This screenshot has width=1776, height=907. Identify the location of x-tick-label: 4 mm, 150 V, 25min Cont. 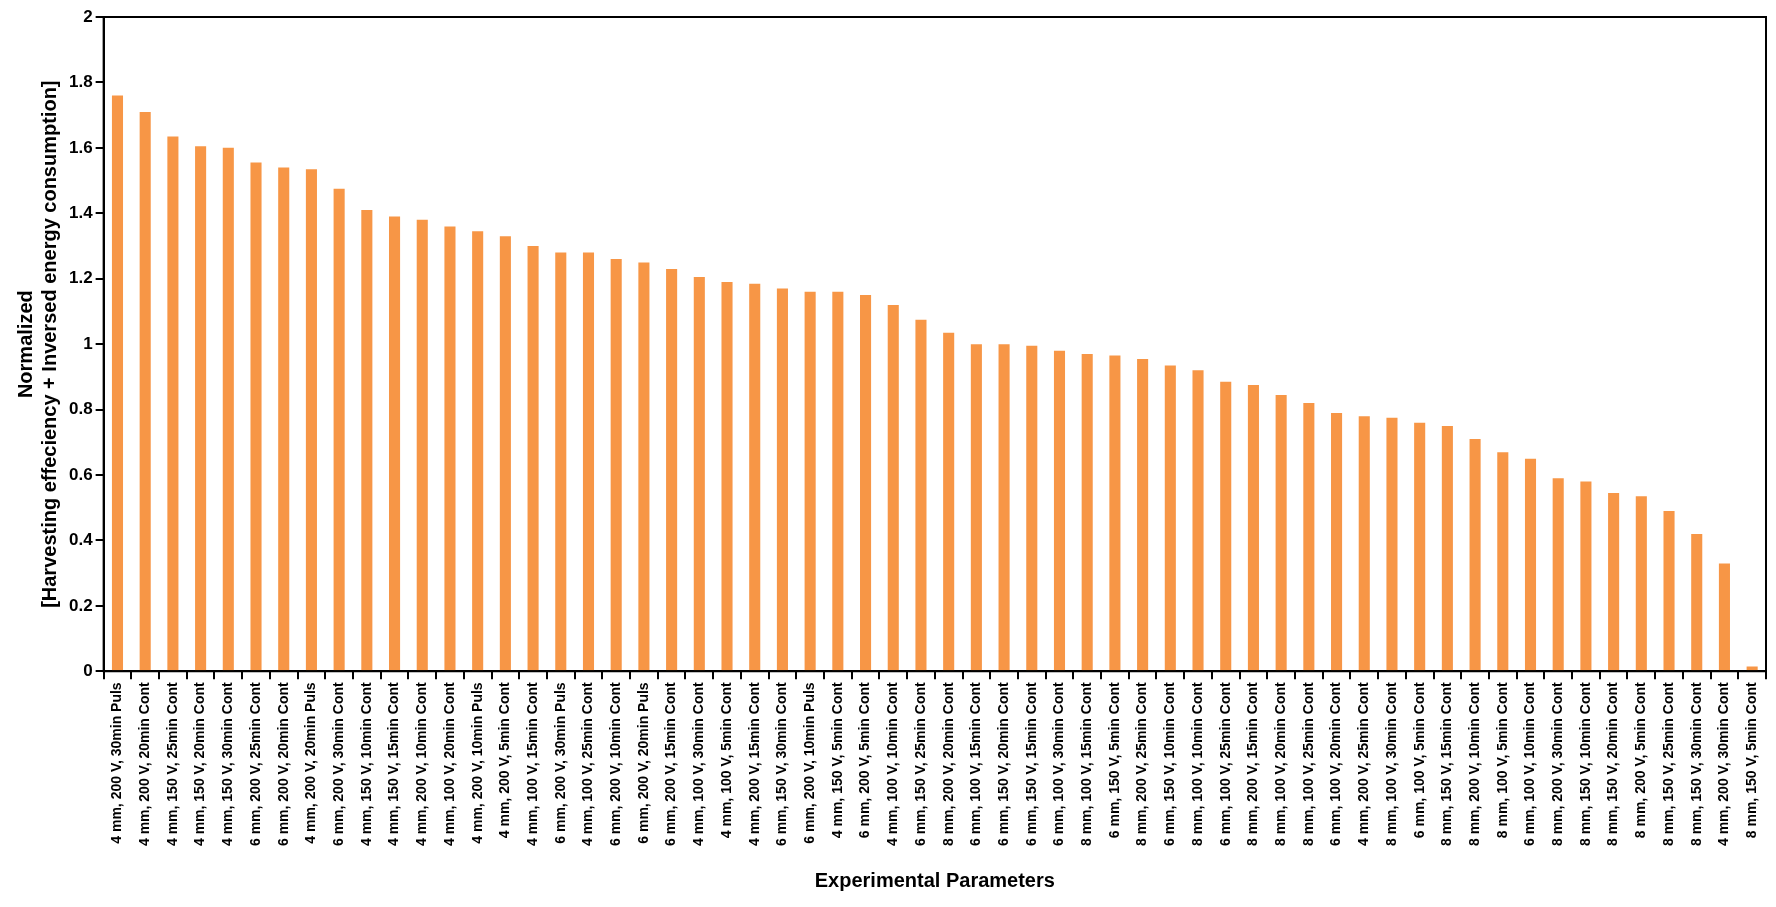
(171, 764).